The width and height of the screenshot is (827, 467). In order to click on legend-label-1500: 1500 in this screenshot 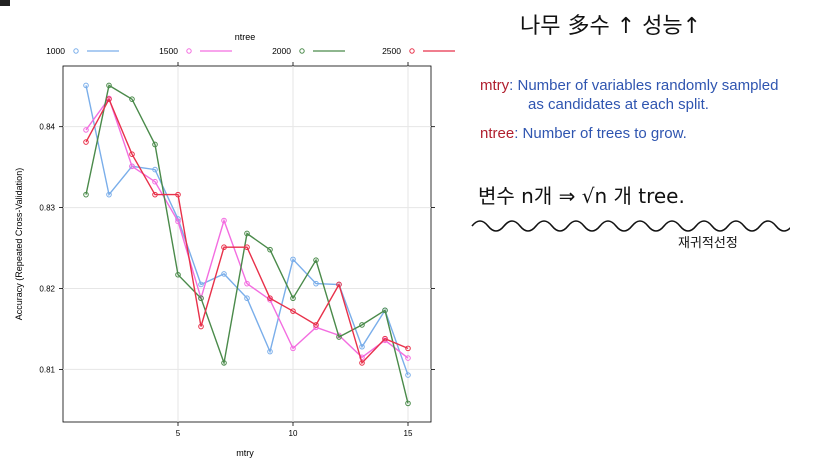, I will do `click(168, 51)`.